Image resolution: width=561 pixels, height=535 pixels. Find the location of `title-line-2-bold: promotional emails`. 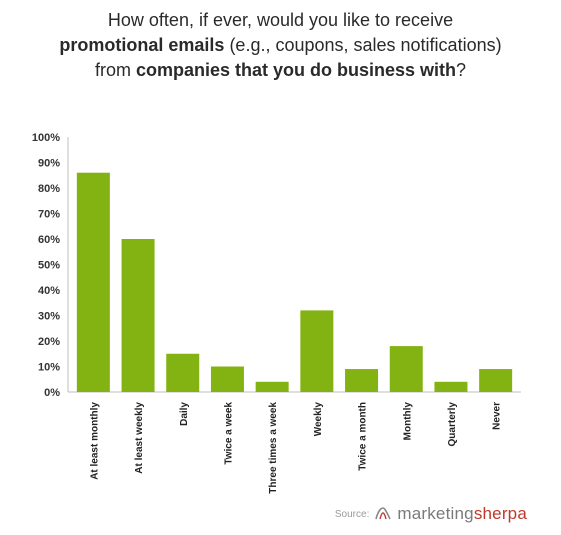

title-line-2-bold: promotional emails is located at coordinates (142, 45).